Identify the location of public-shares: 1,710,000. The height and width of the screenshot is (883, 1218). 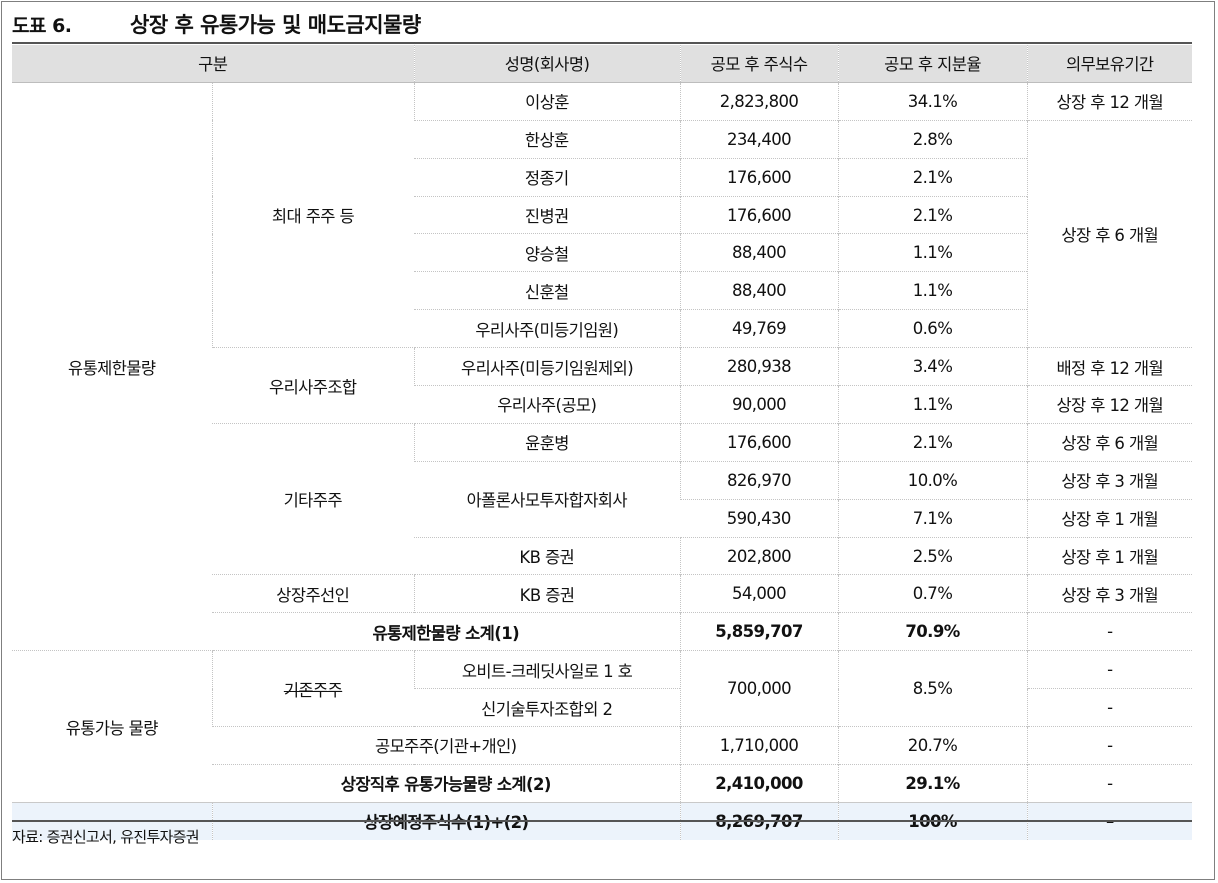
(759, 745).